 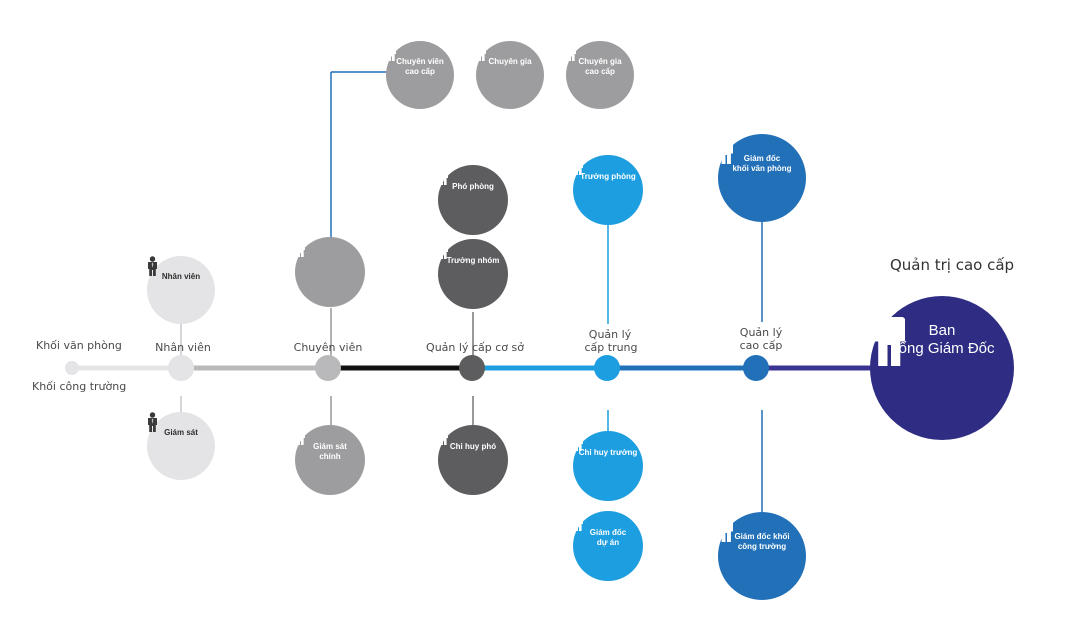 I want to click on label-top-management: Quản trị cao cấp, so click(x=952, y=265).